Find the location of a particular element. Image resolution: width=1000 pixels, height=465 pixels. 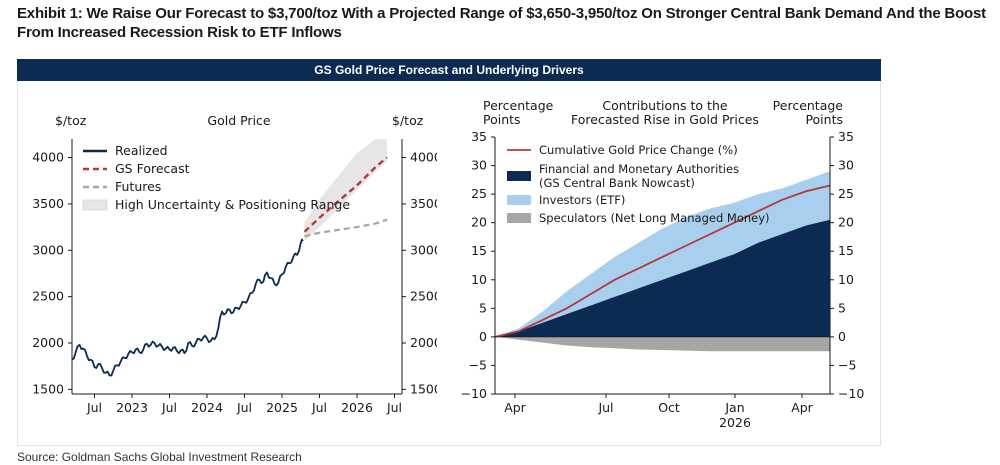

right-y-tick-label: −5 is located at coordinates (478, 364).